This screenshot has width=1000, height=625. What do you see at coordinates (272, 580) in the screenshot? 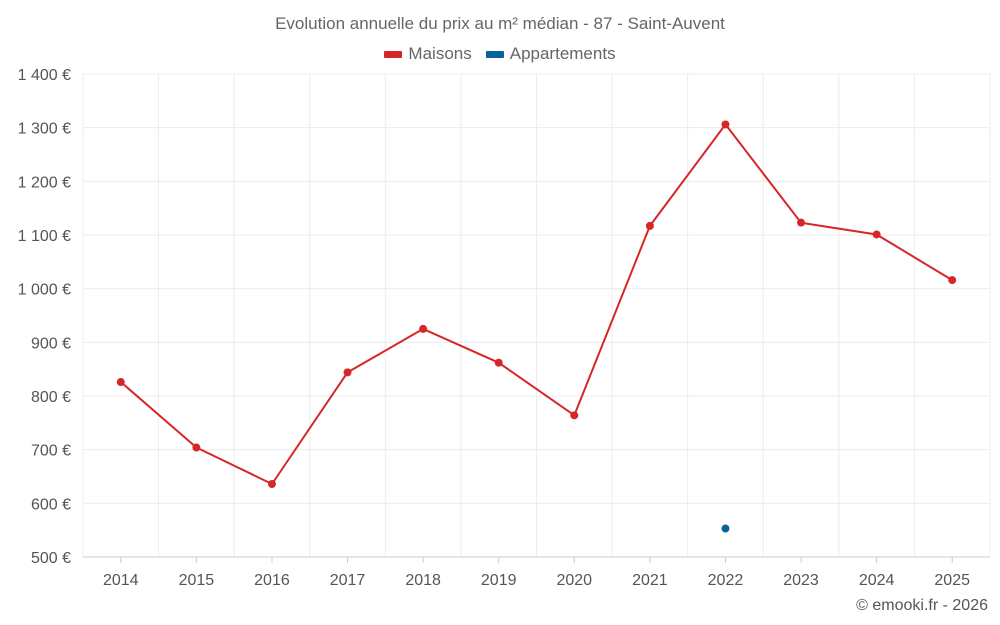
I see `x-tick-label: 2016` at bounding box center [272, 580].